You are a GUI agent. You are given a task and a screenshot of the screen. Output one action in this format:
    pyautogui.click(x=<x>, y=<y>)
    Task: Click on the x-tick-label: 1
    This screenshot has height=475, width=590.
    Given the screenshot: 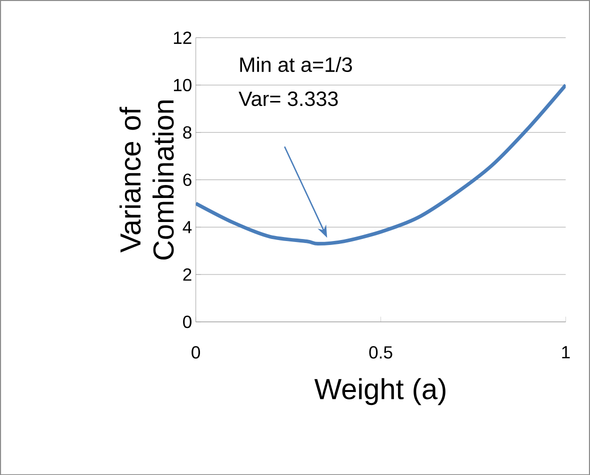 What is the action you would take?
    pyautogui.click(x=566, y=352)
    